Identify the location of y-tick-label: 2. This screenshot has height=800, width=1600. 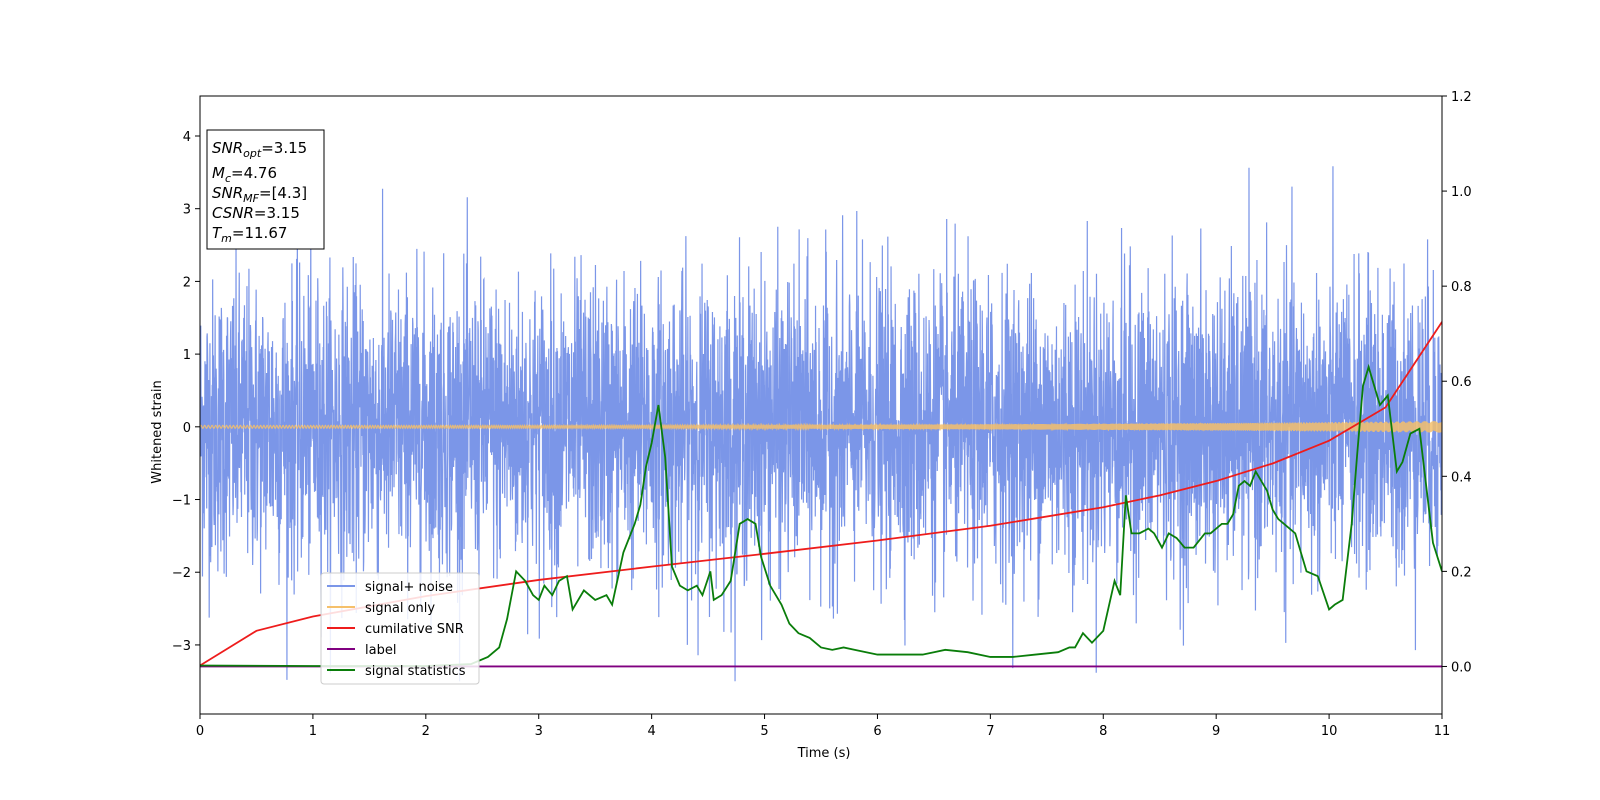
(187, 282).